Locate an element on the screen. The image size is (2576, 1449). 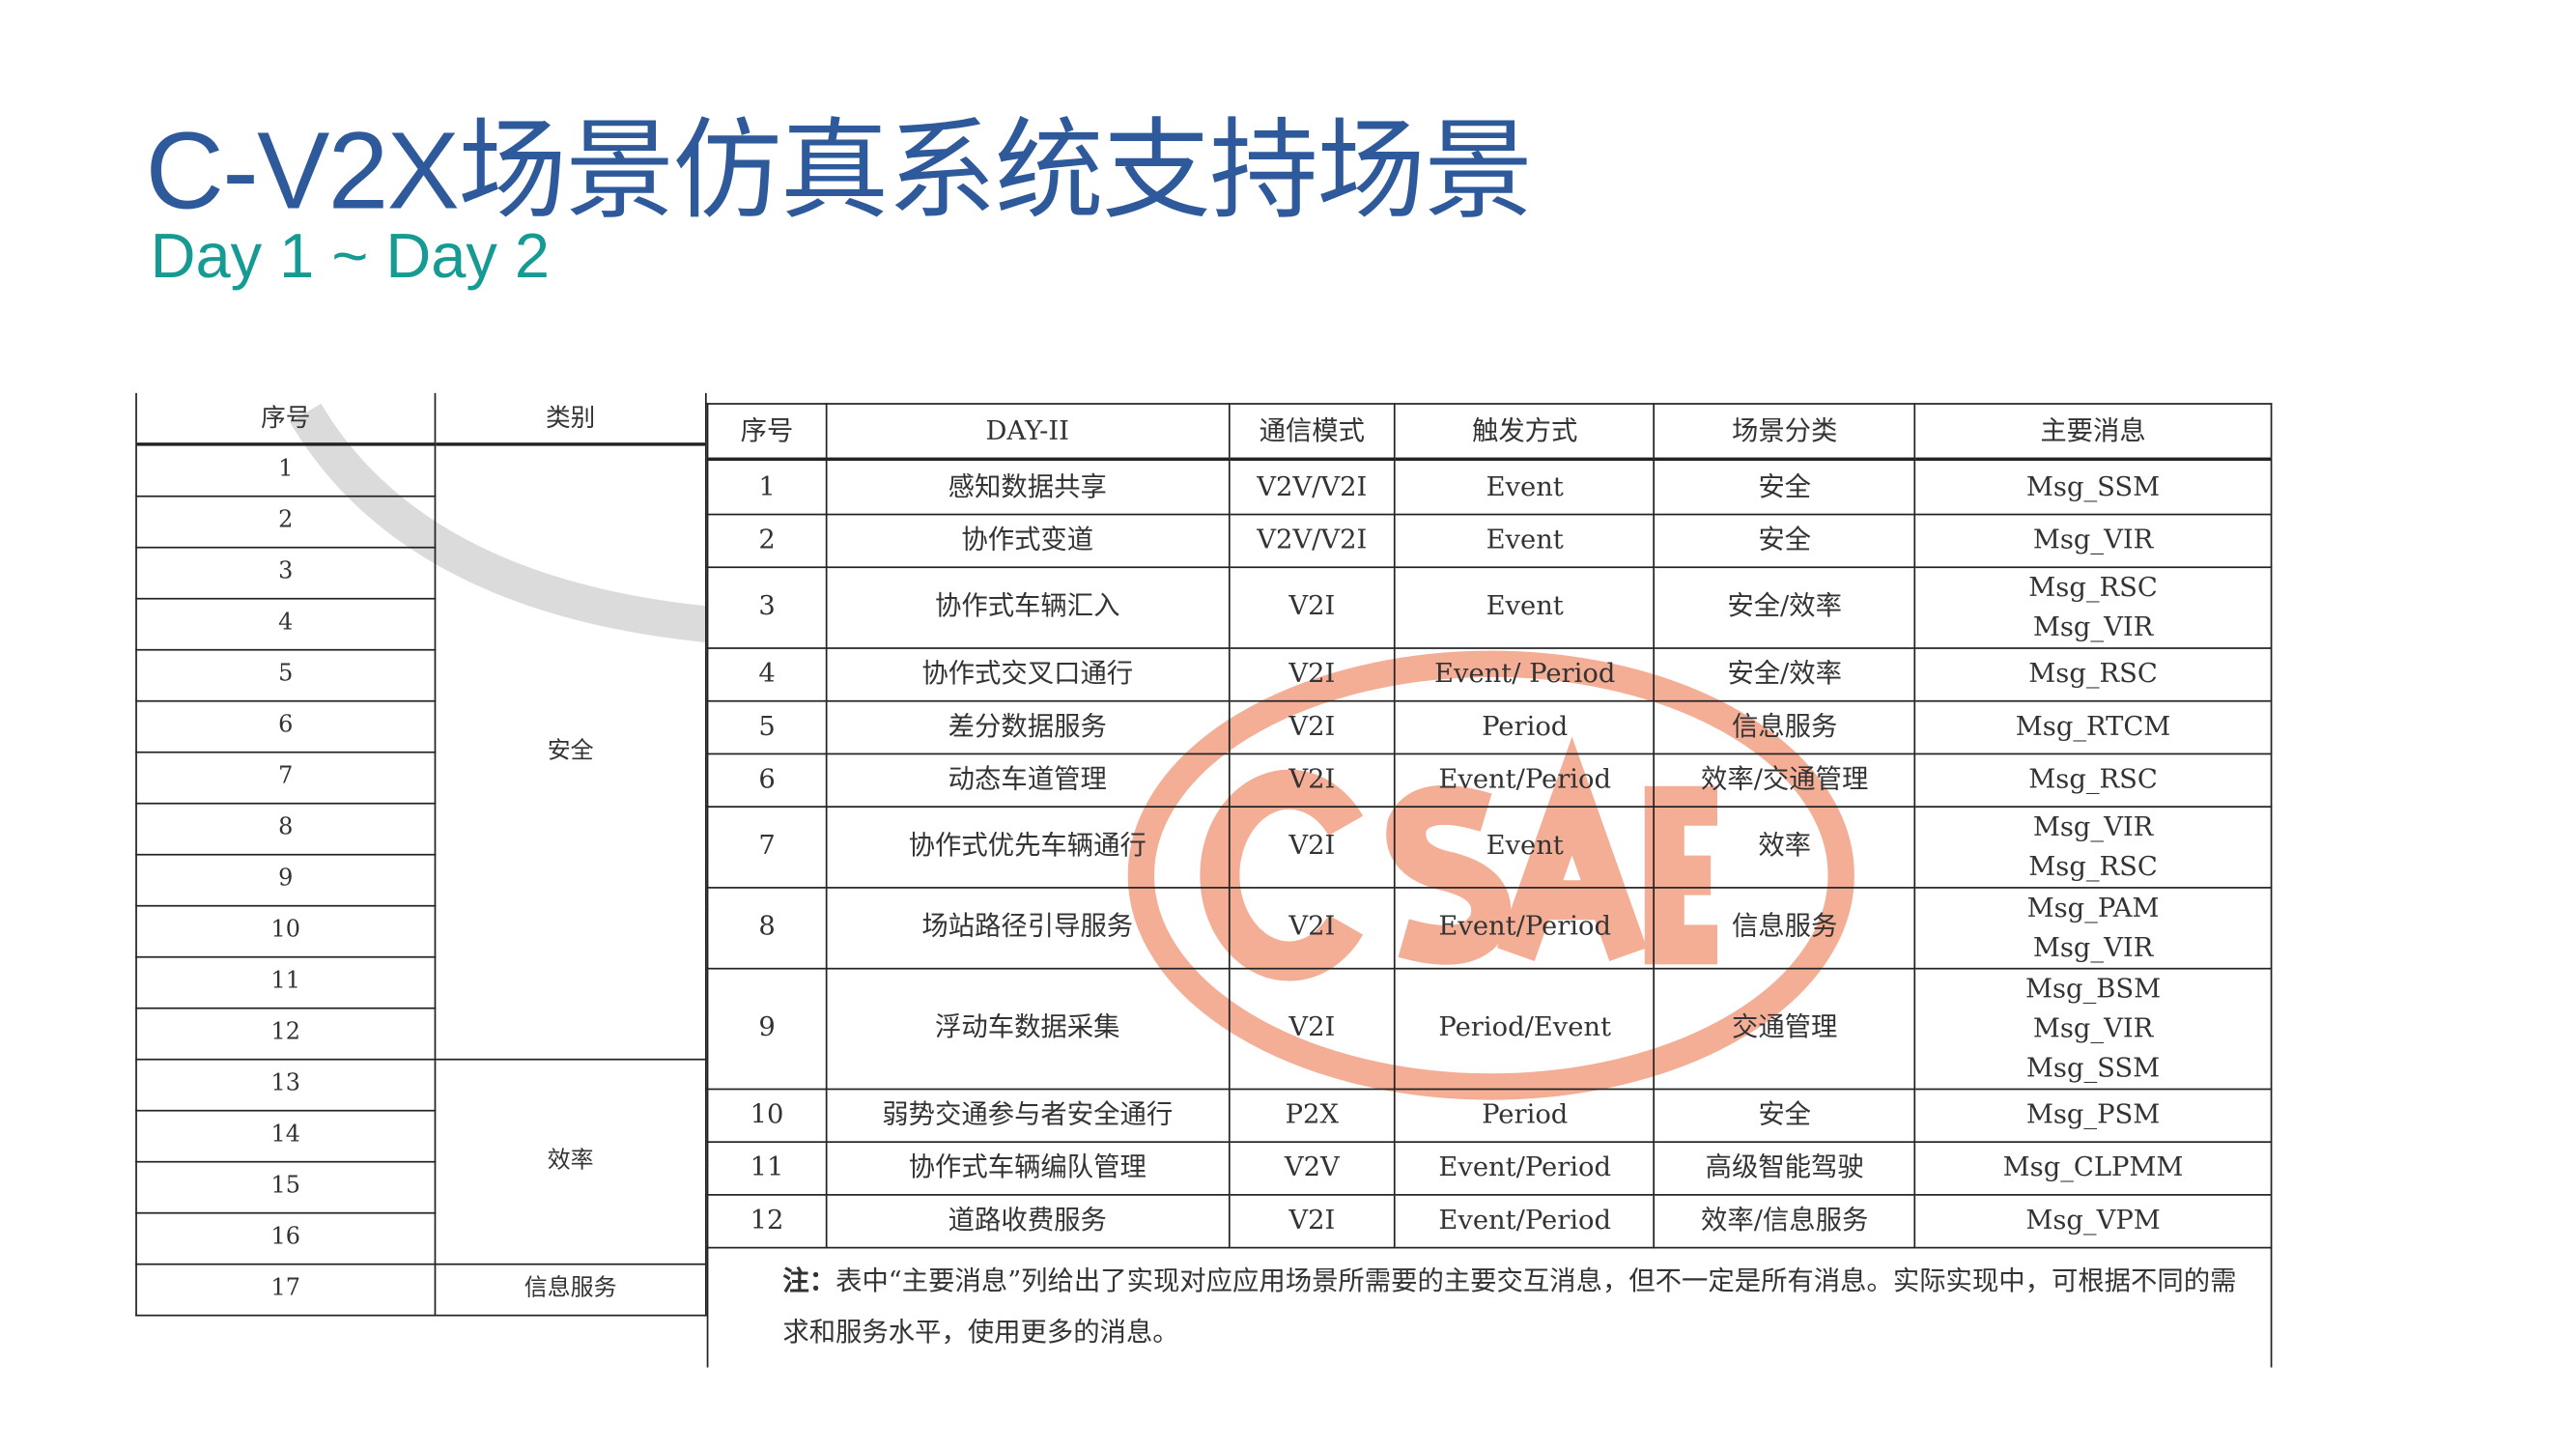
table-row: 13 效率 is located at coordinates (421, 1161).